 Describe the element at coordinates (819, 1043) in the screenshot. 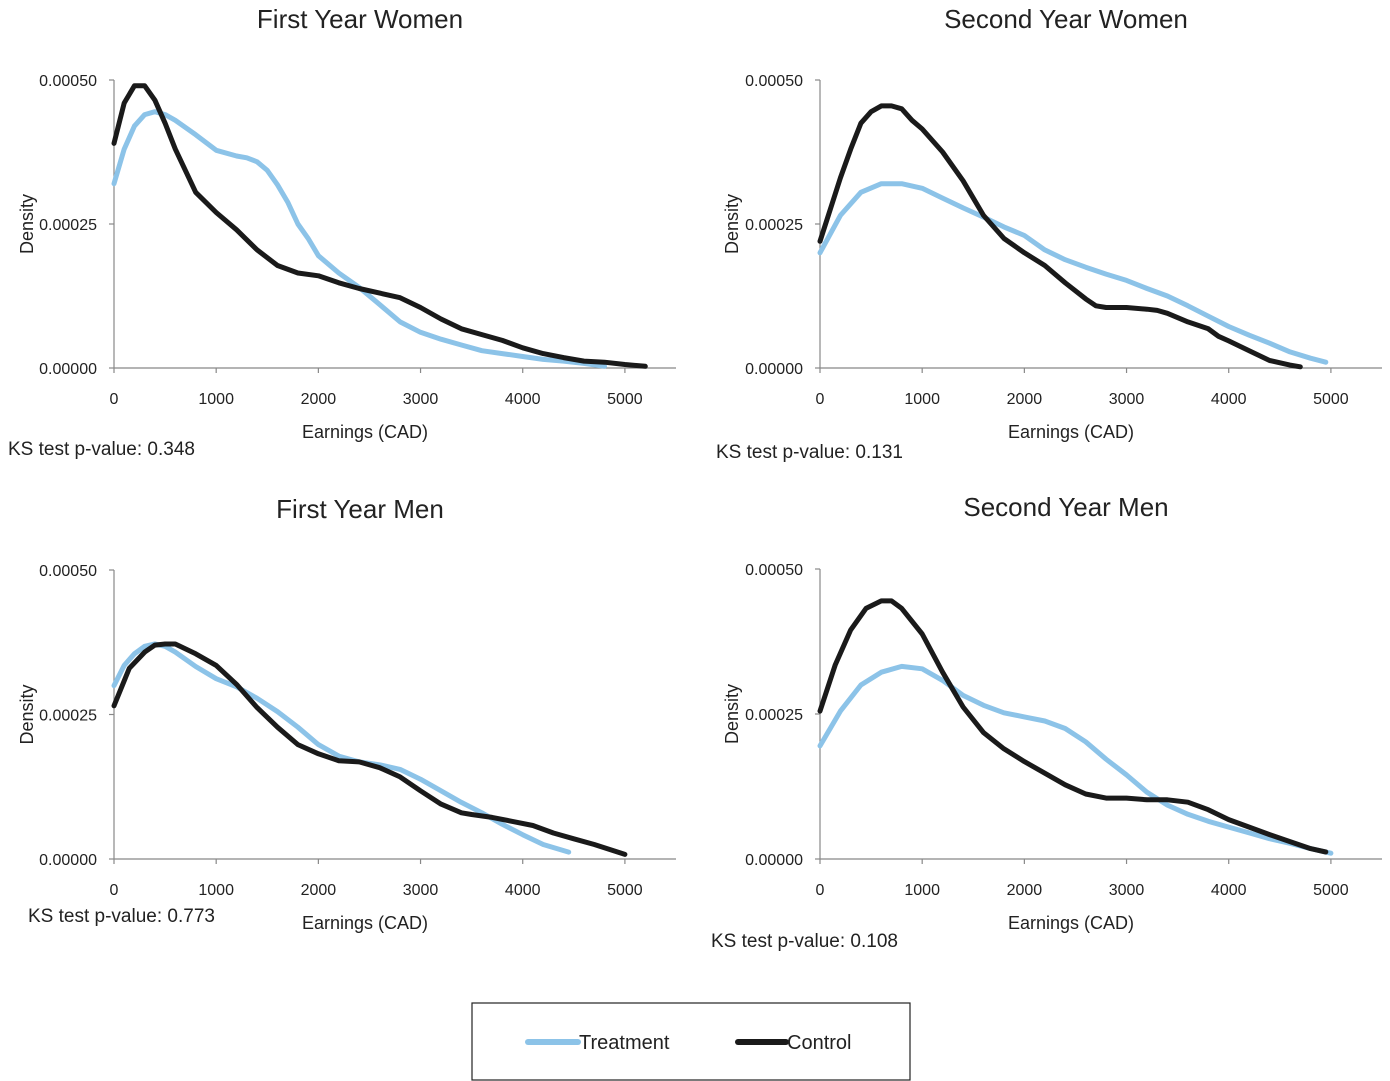

I see `legend-control-label: Control` at that location.